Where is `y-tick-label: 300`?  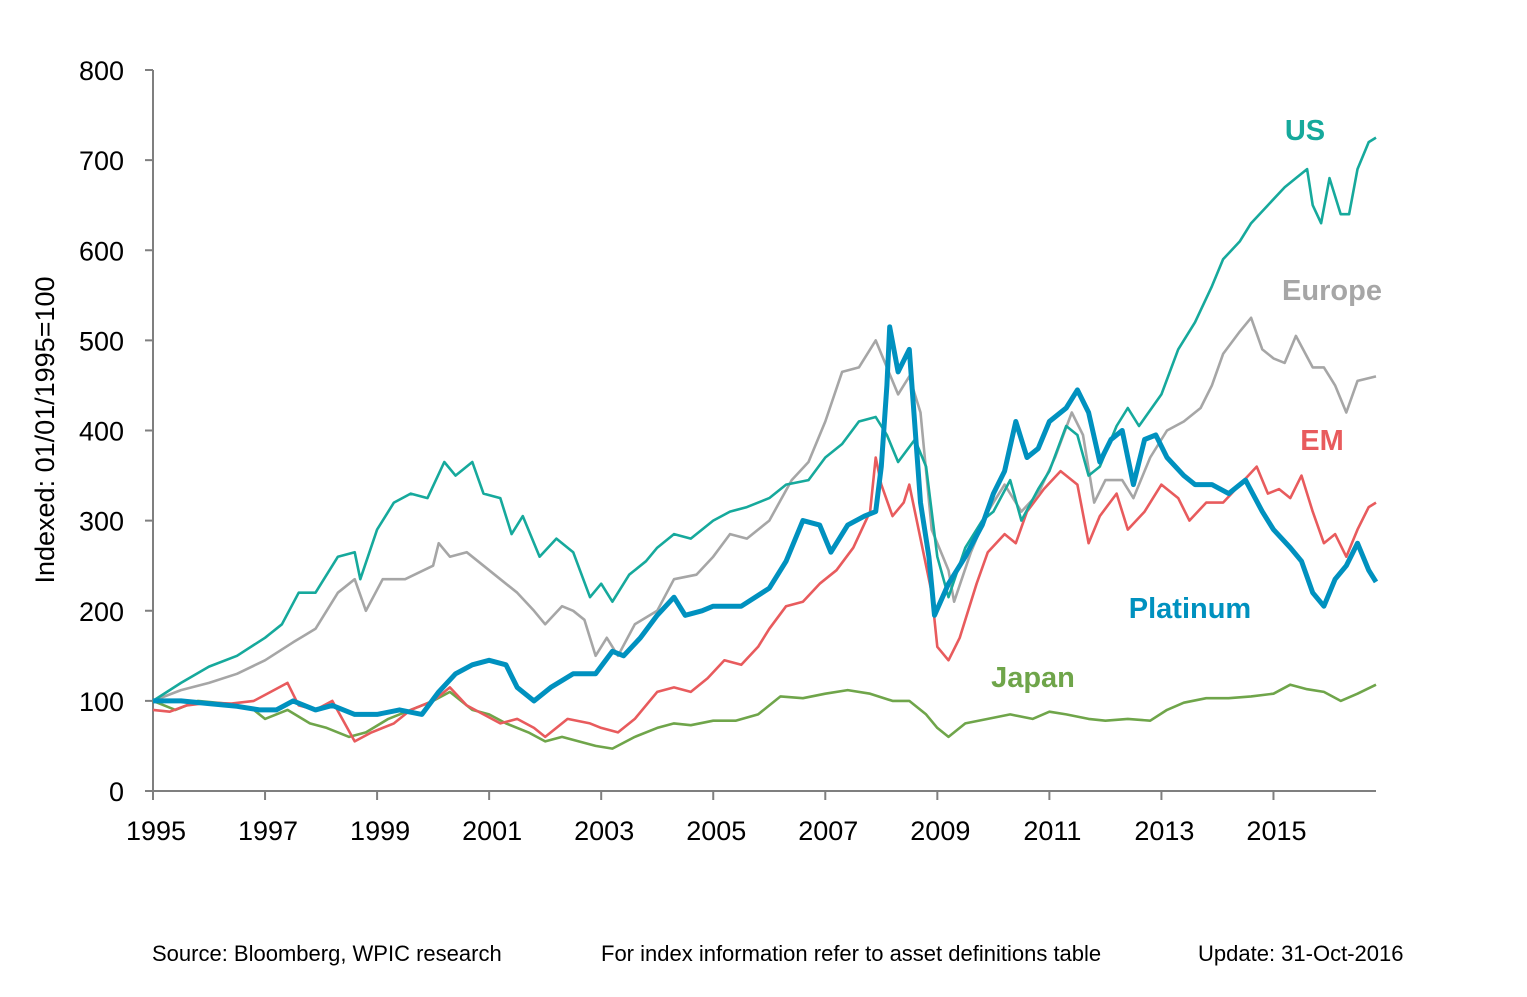
y-tick-label: 300 is located at coordinates (101, 522).